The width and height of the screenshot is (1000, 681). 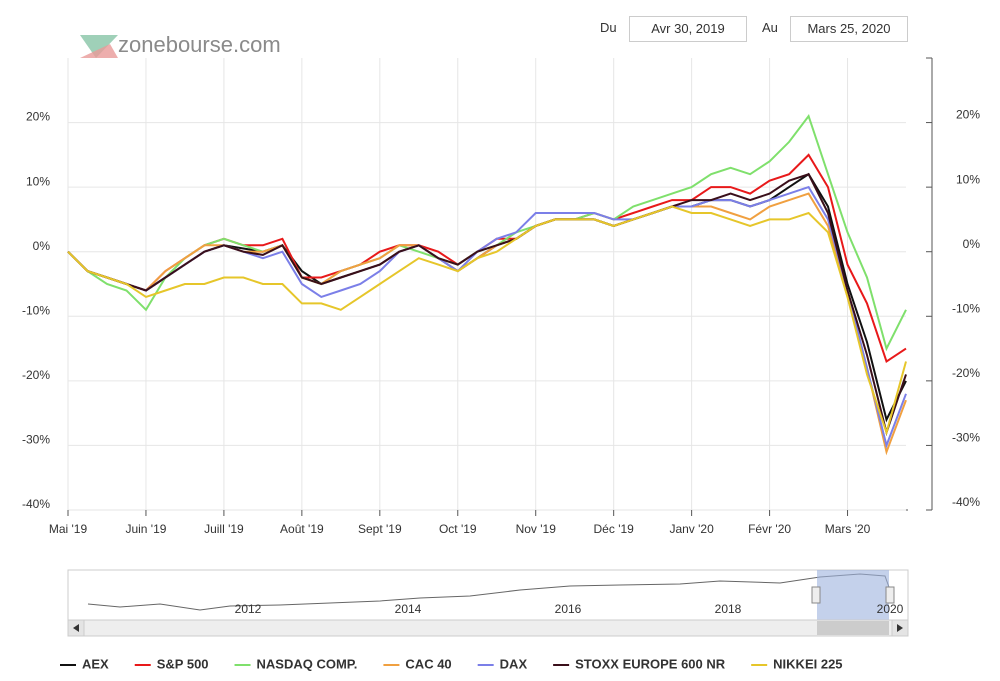 What do you see at coordinates (224, 529) in the screenshot?
I see `x-tick-label: Juill '19` at bounding box center [224, 529].